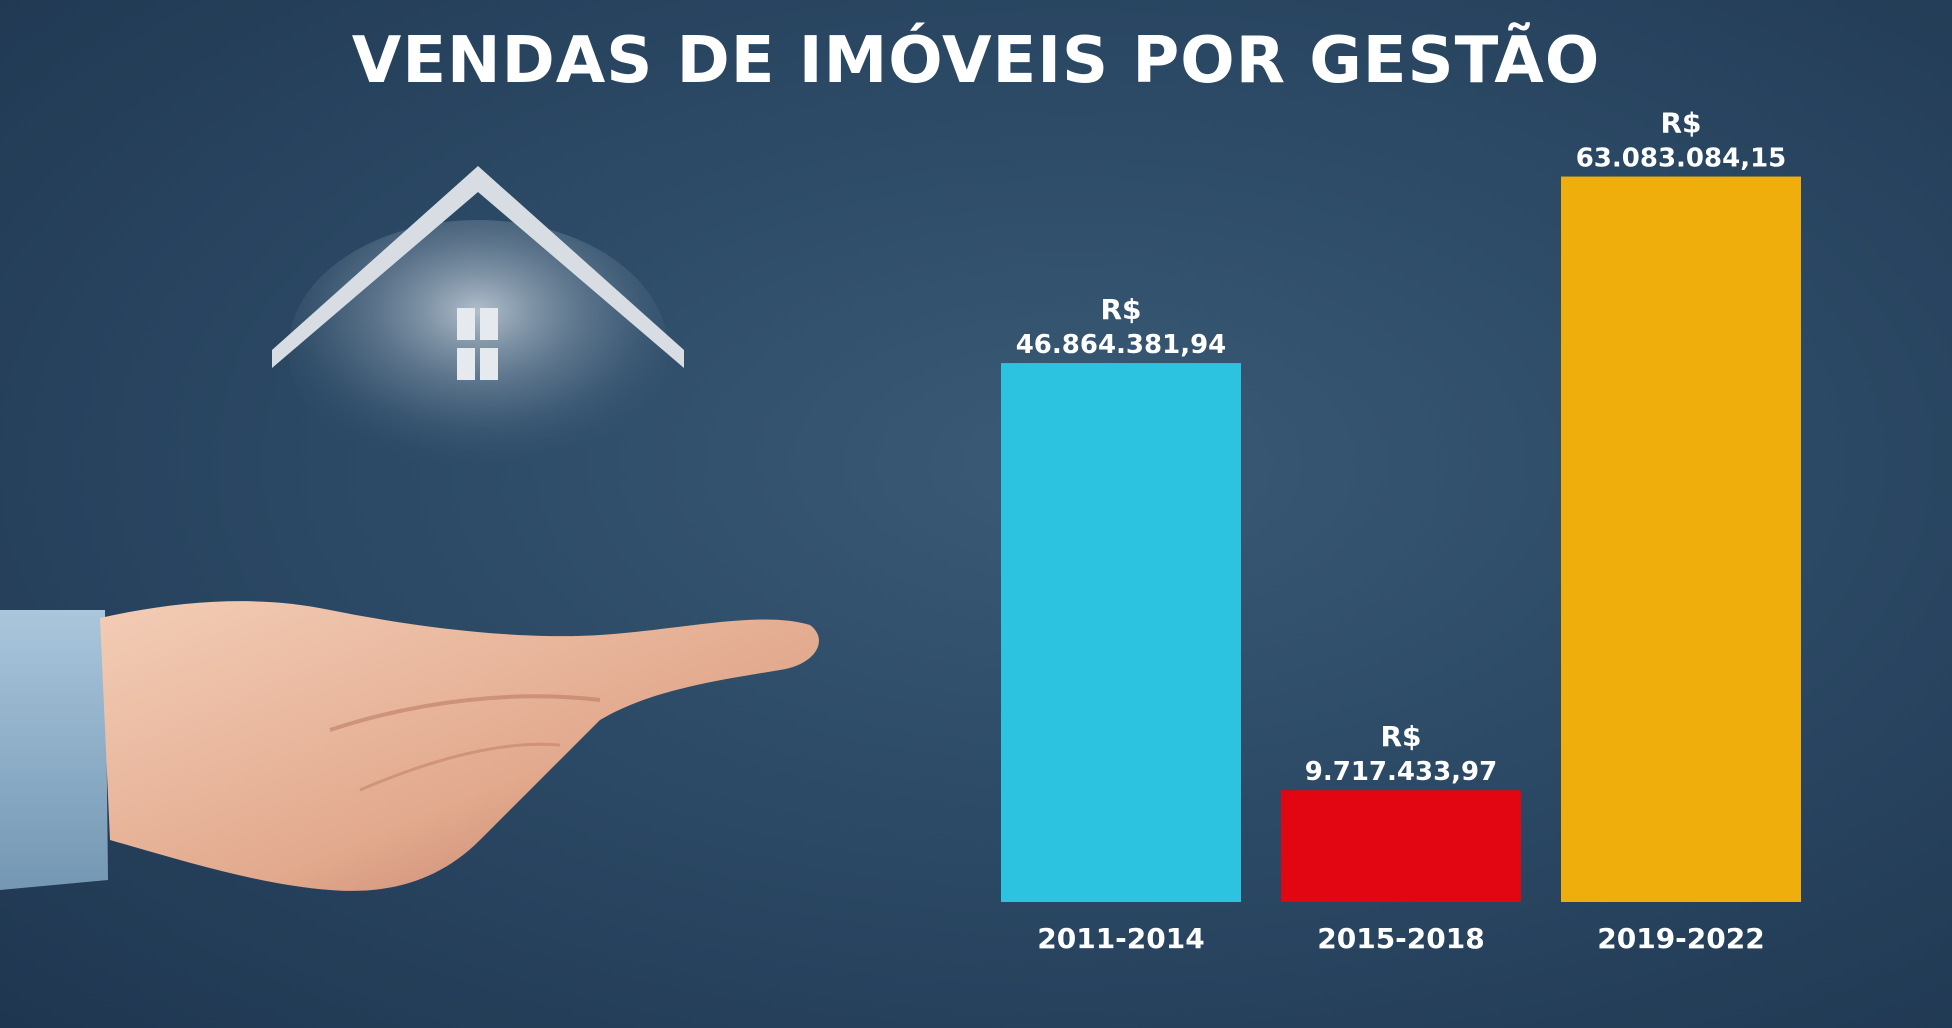 The width and height of the screenshot is (1952, 1028). Describe the element at coordinates (1681, 159) in the screenshot. I see `value-label-amount: 63.083.084,15` at that location.